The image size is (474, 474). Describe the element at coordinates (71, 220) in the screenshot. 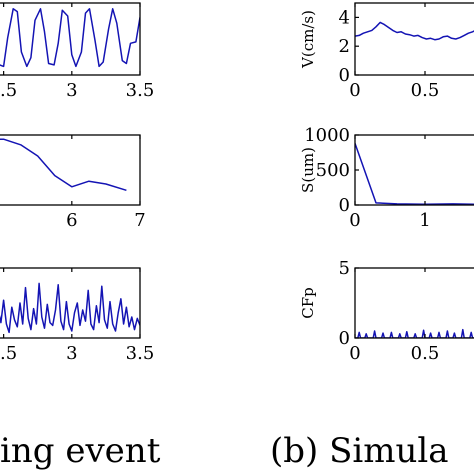

I see `x-tick-label: 6` at that location.